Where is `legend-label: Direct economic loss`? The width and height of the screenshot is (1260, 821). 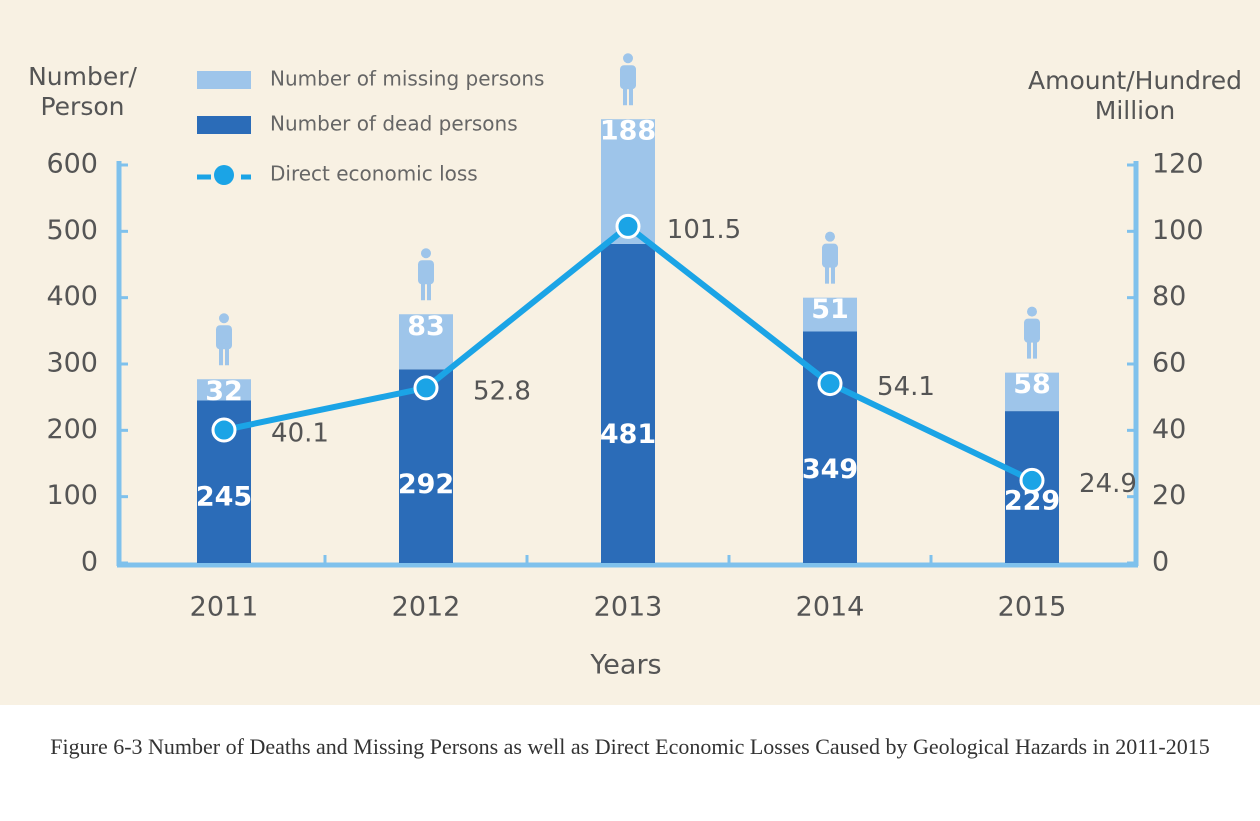 legend-label: Direct economic loss is located at coordinates (374, 174).